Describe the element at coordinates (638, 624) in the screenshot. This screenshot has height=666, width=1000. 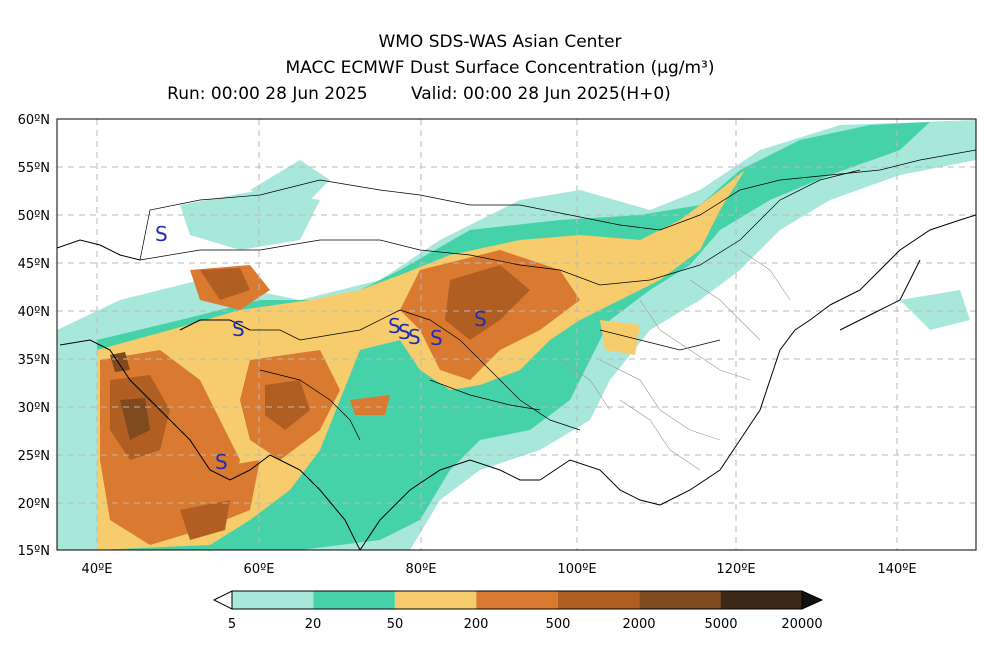
I see `colorbar-label: 2000` at that location.